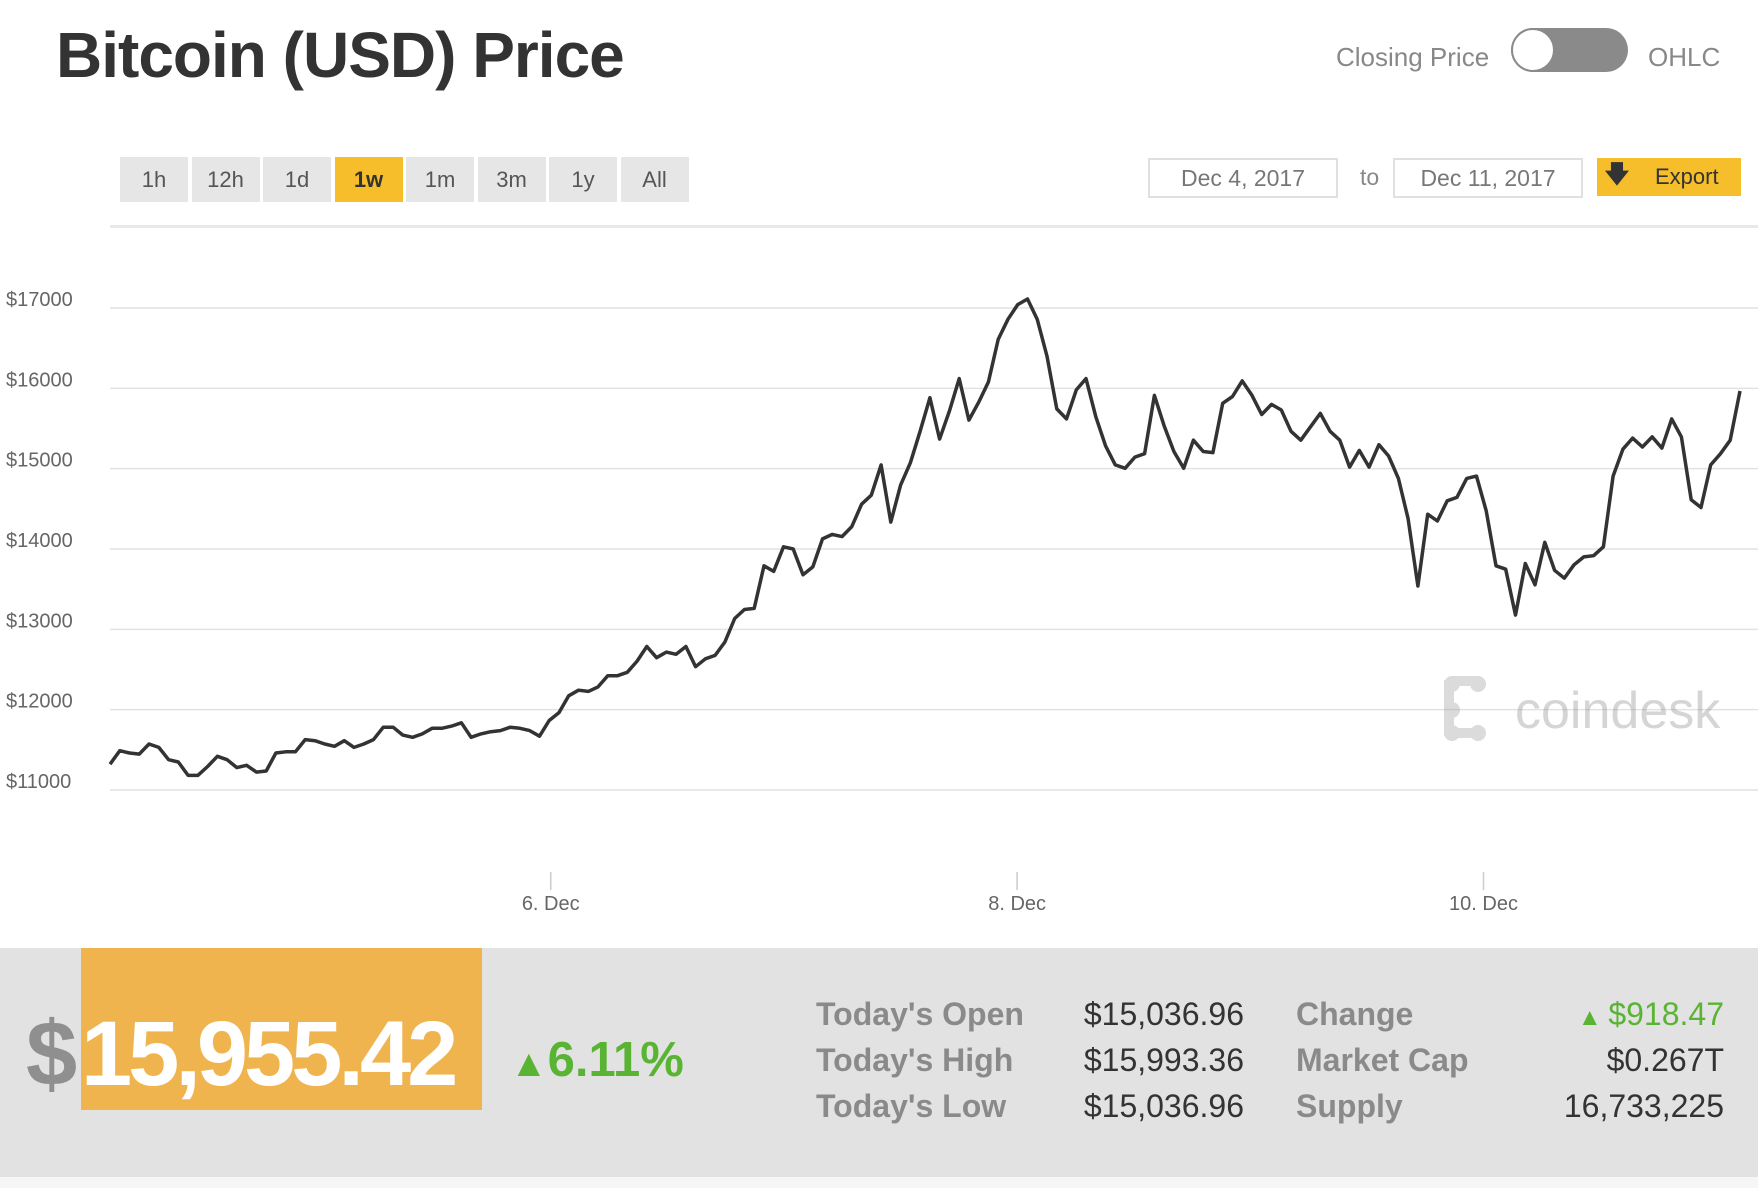 Image resolution: width=1758 pixels, height=1188 pixels. What do you see at coordinates (440, 179) in the screenshot?
I see `range-button-1m: 1m` at bounding box center [440, 179].